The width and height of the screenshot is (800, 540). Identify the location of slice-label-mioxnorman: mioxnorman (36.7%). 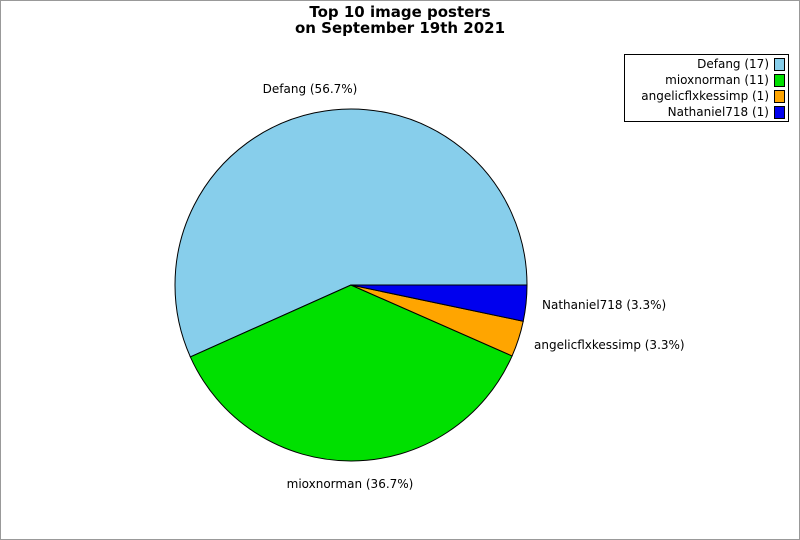
(350, 484).